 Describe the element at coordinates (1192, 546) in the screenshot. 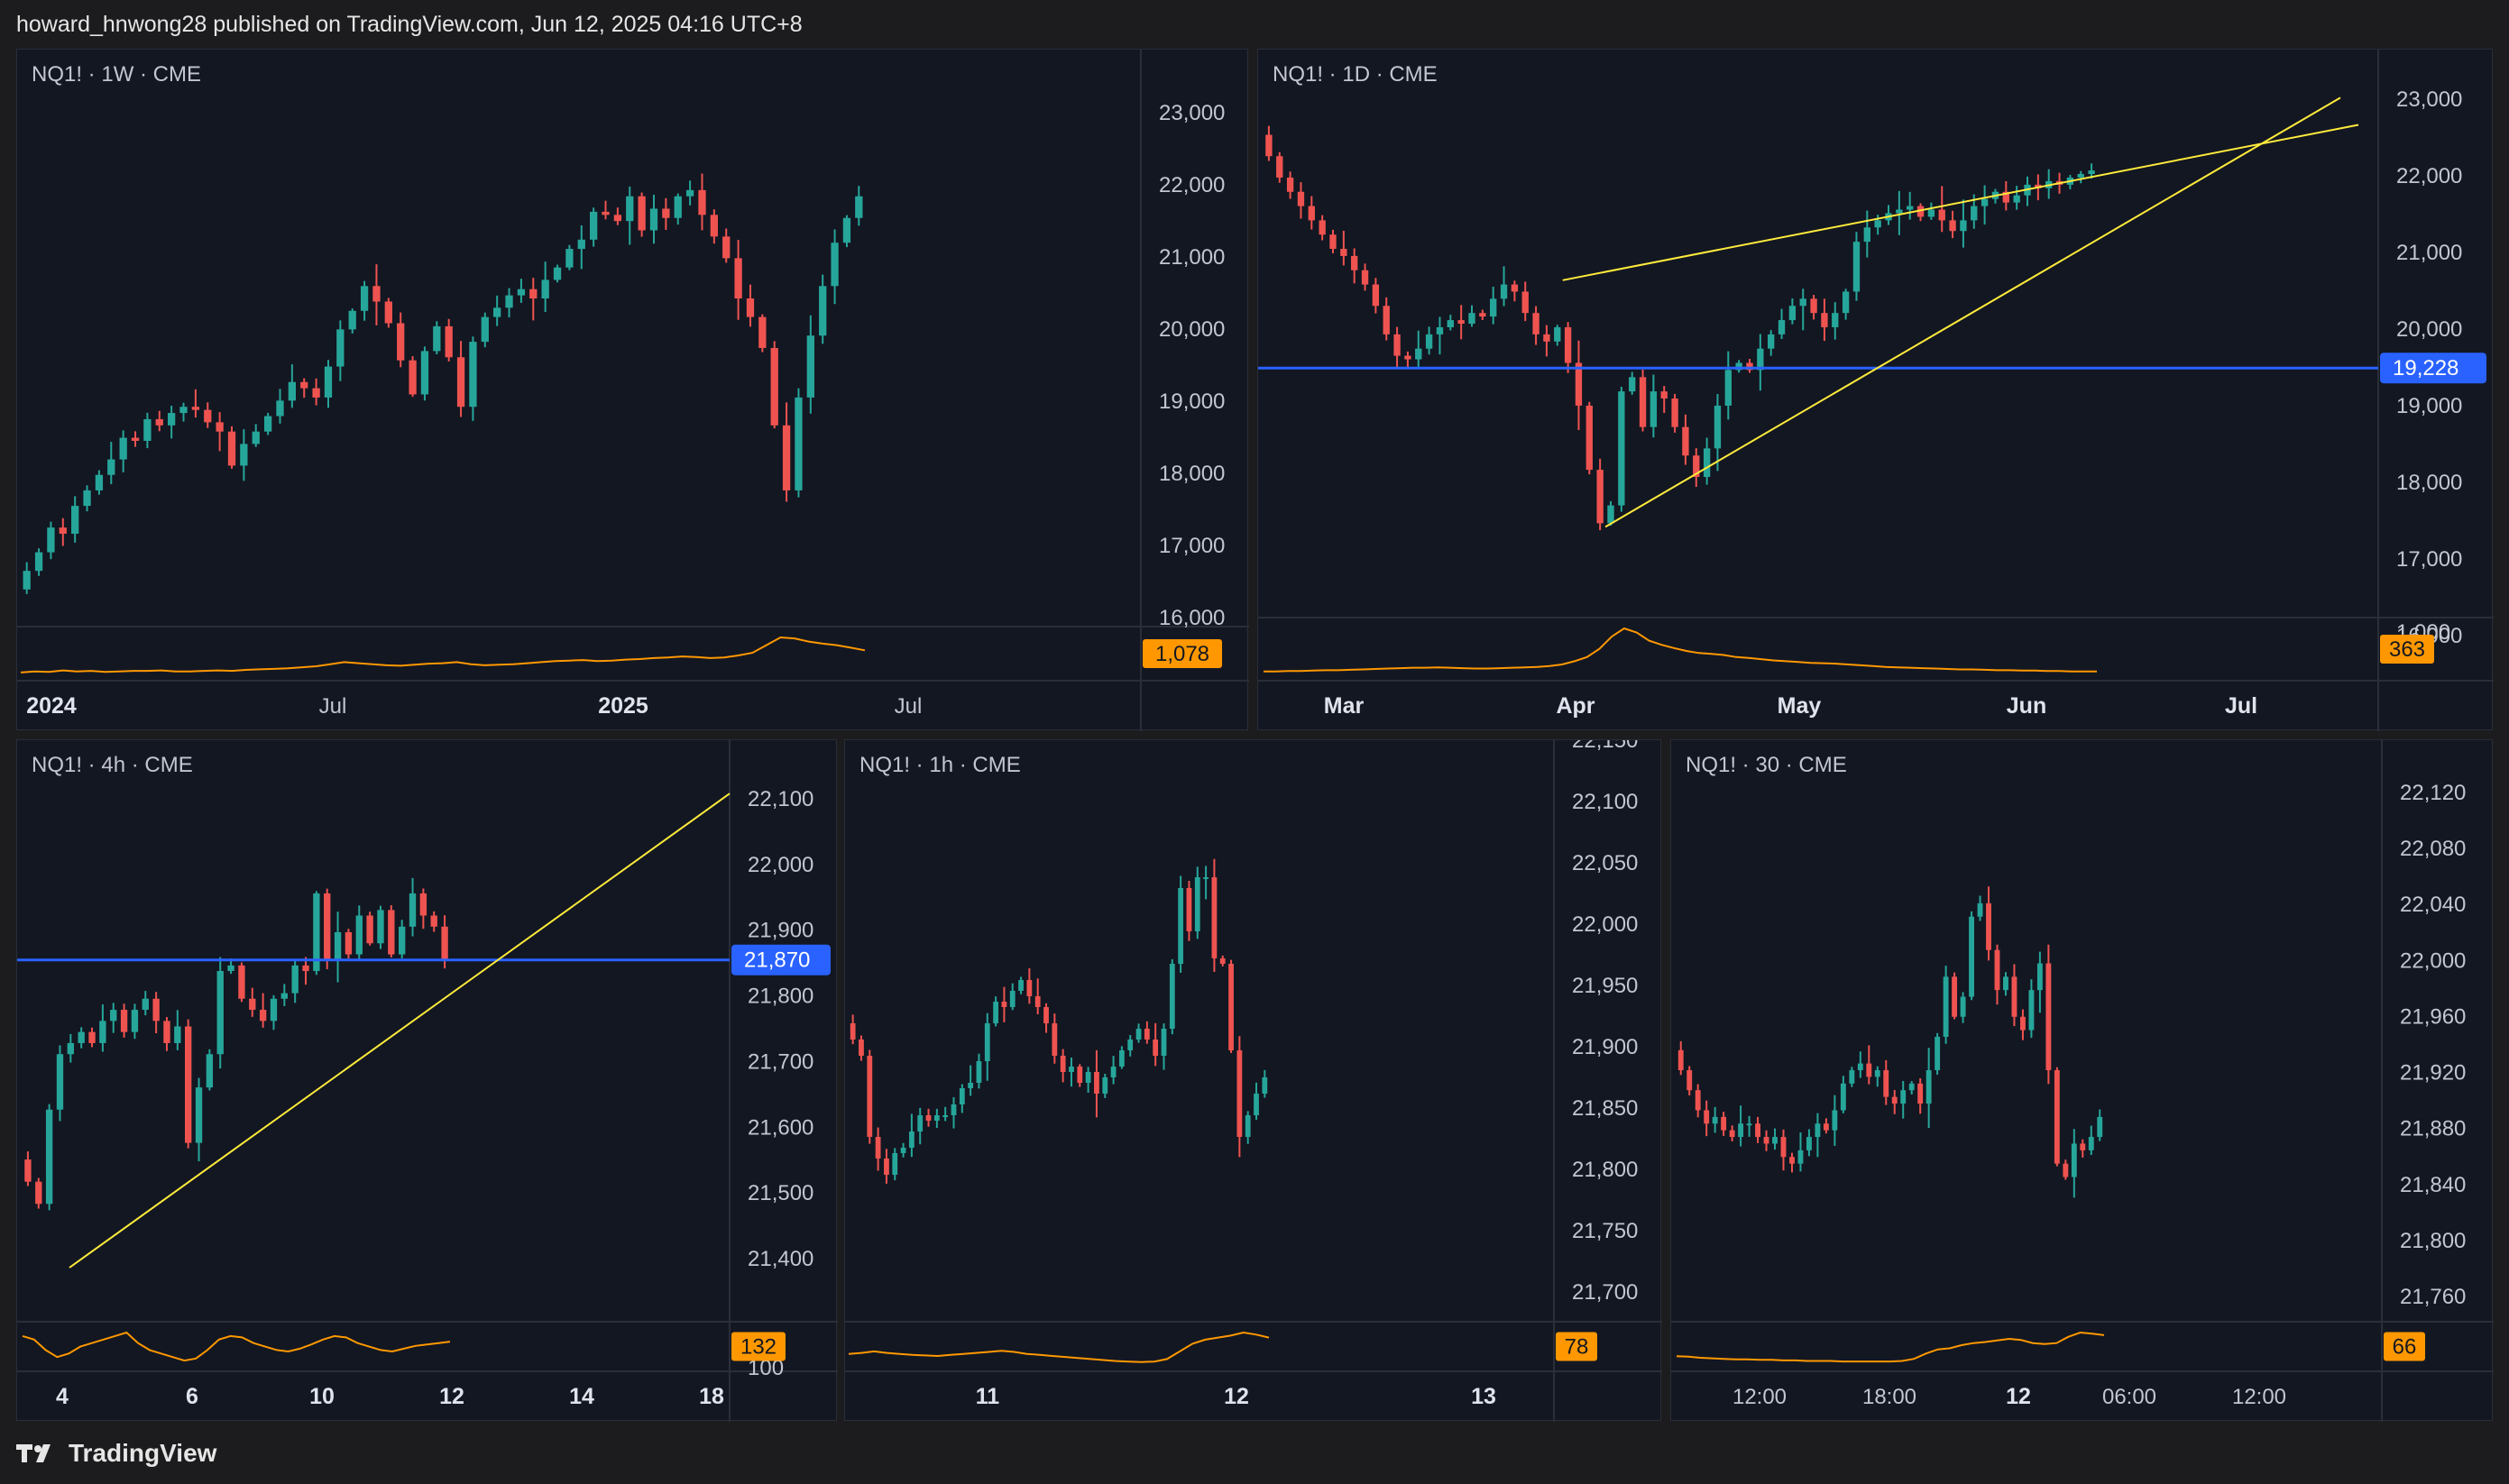

I see `price-tick-label: 17,000` at that location.